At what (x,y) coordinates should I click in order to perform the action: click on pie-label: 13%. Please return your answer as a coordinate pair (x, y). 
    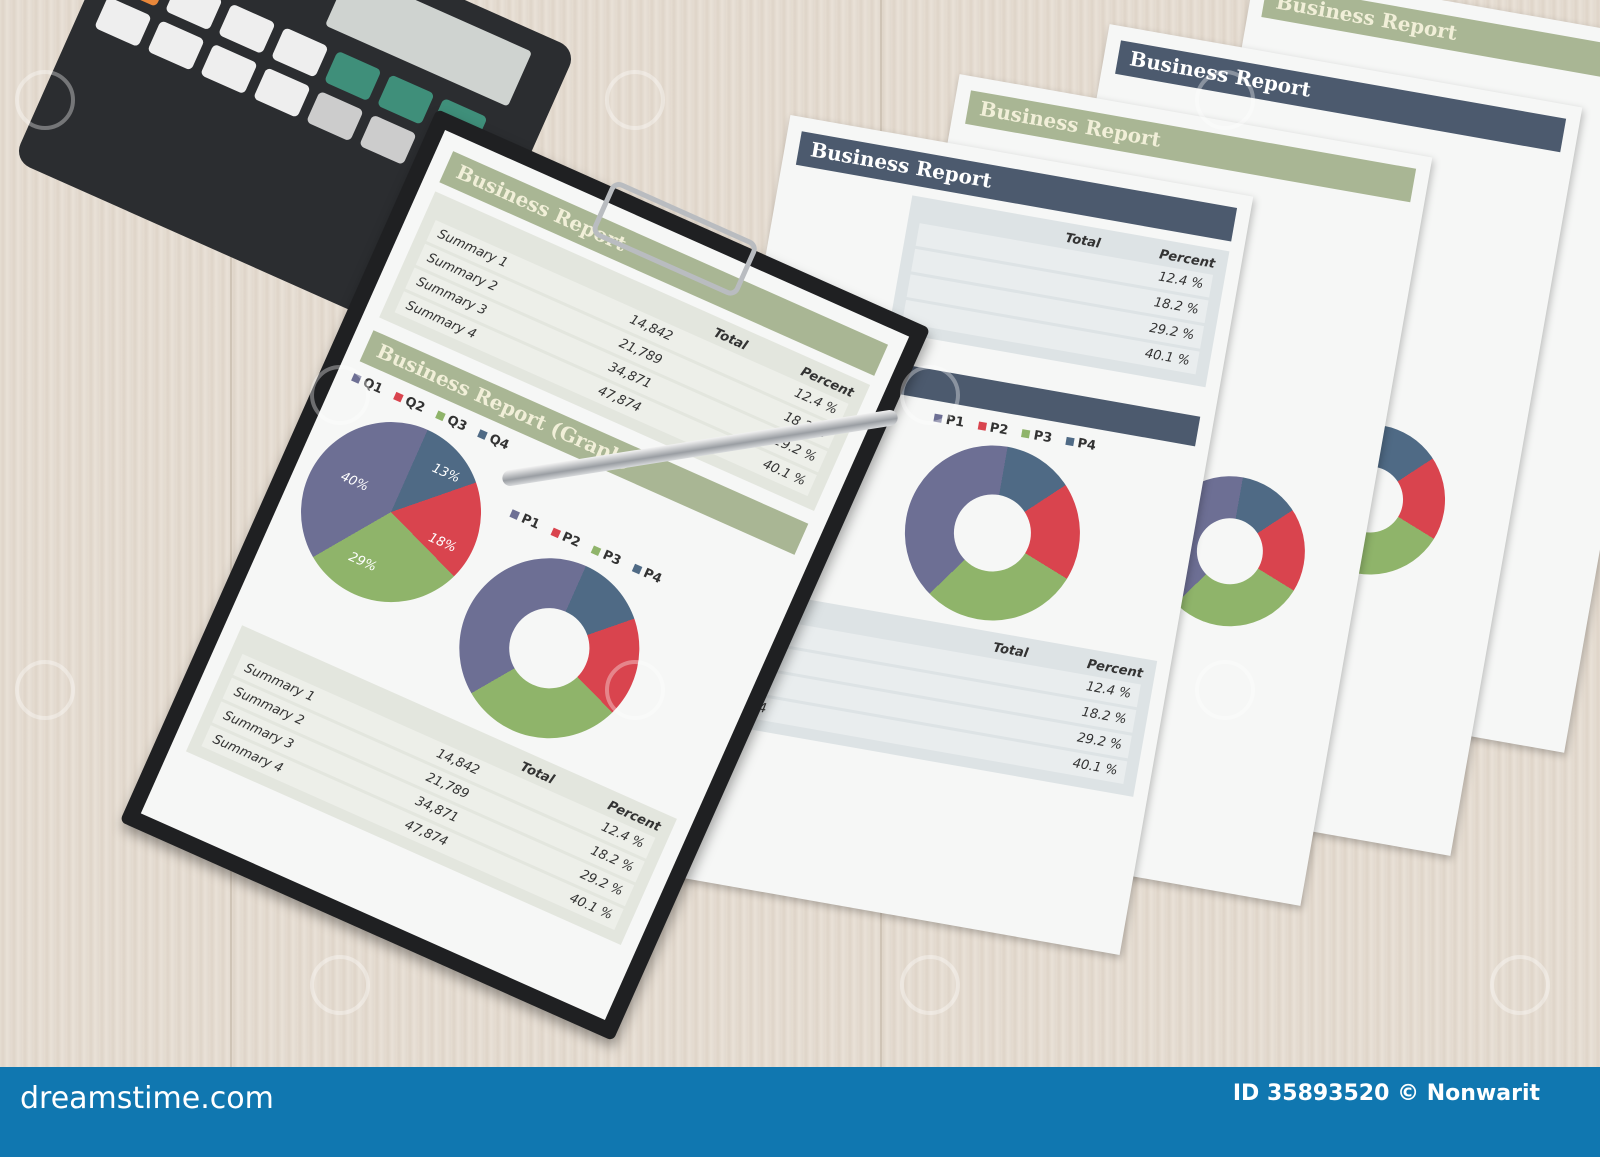
    Looking at the image, I should click on (446, 473).